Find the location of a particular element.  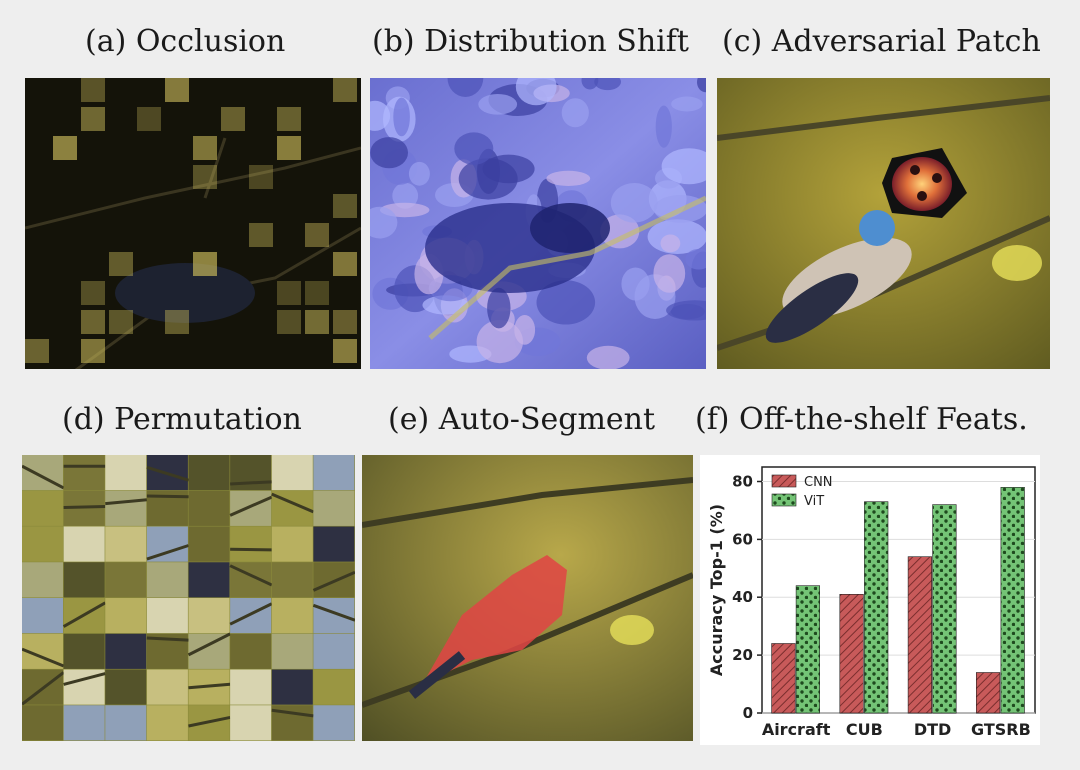

x-tick-label: Aircraft is located at coordinates (796, 729).